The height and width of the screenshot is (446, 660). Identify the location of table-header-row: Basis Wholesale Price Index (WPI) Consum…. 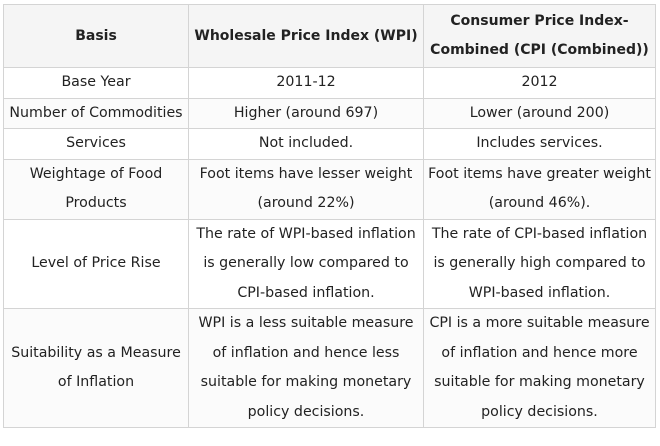
(329, 36).